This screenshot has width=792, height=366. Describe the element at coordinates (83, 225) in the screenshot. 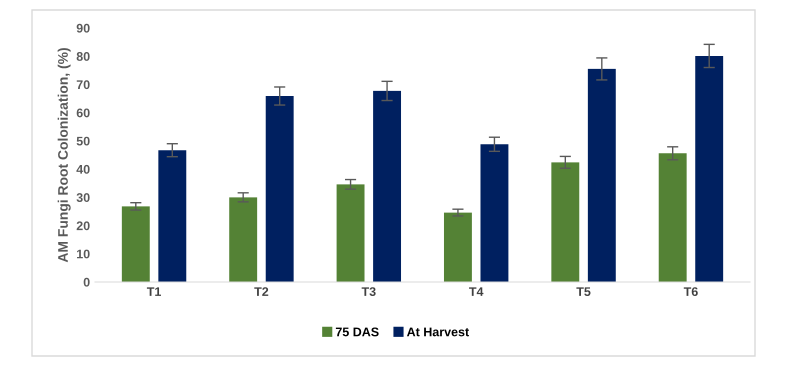

I see `y-tick-label: 20` at that location.